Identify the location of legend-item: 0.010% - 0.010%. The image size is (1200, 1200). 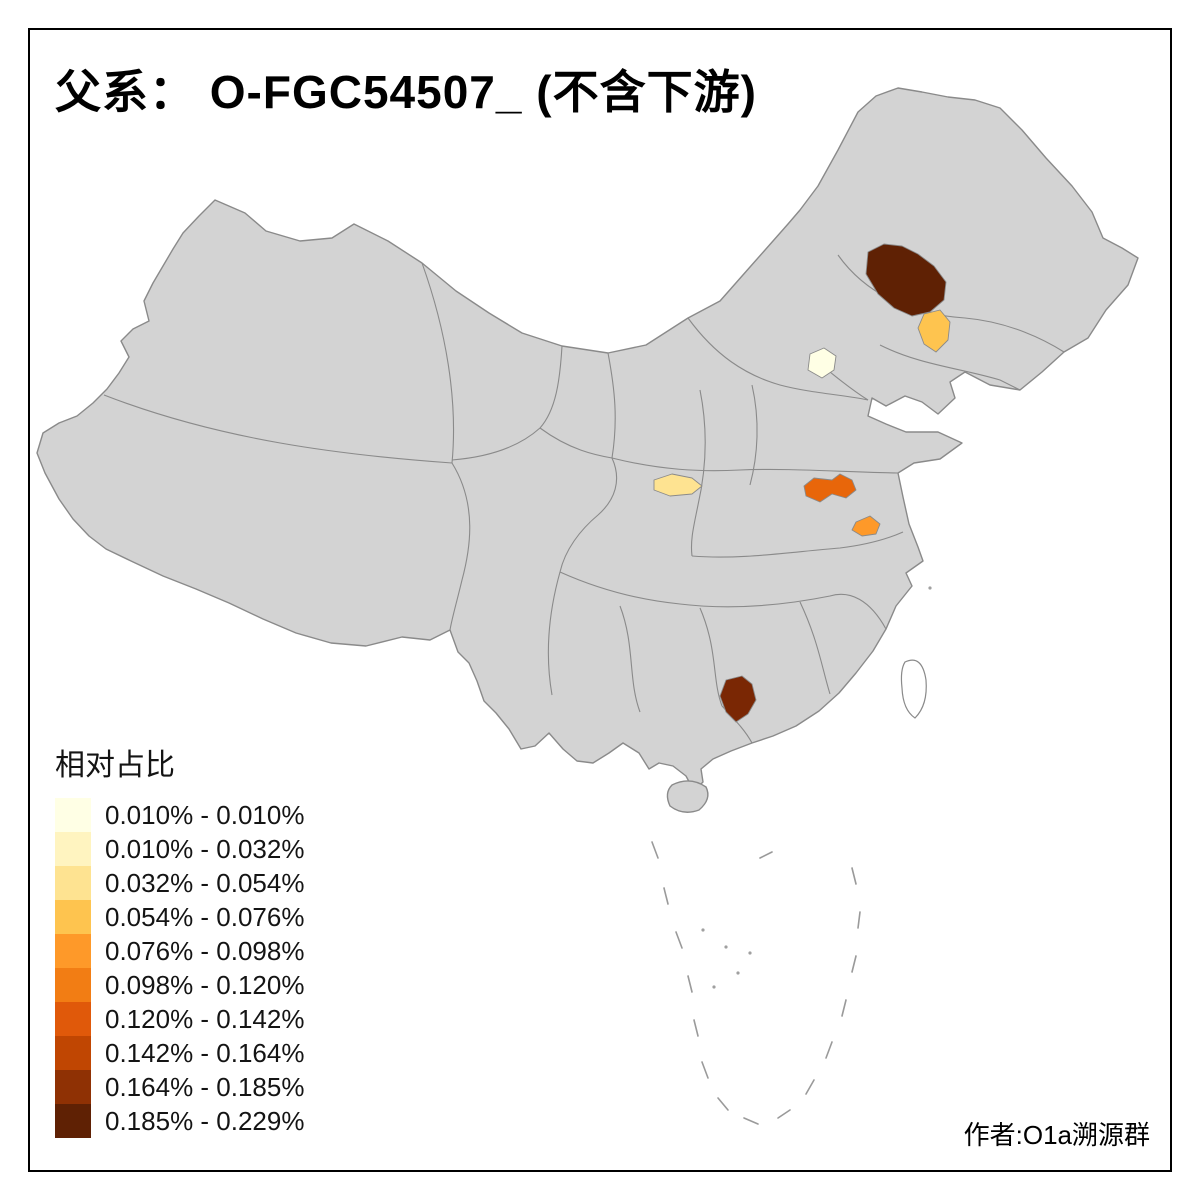
(179, 815).